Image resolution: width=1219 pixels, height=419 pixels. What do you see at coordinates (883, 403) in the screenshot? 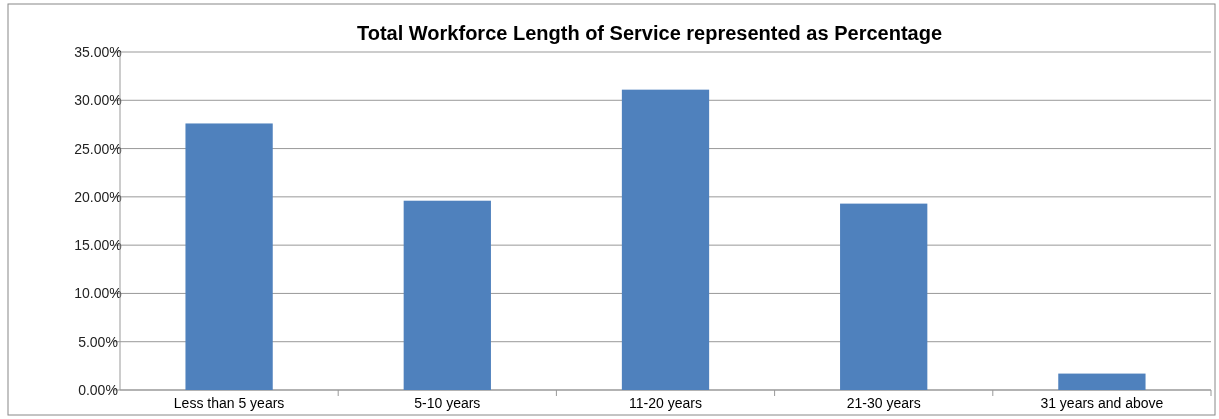
I see `x-tick-label: 21-30 years` at bounding box center [883, 403].